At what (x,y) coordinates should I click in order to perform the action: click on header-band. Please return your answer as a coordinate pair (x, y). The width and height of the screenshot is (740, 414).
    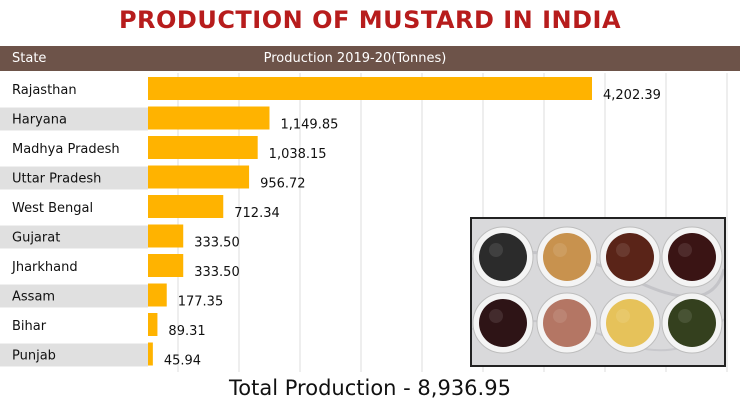
    Looking at the image, I should click on (370, 58).